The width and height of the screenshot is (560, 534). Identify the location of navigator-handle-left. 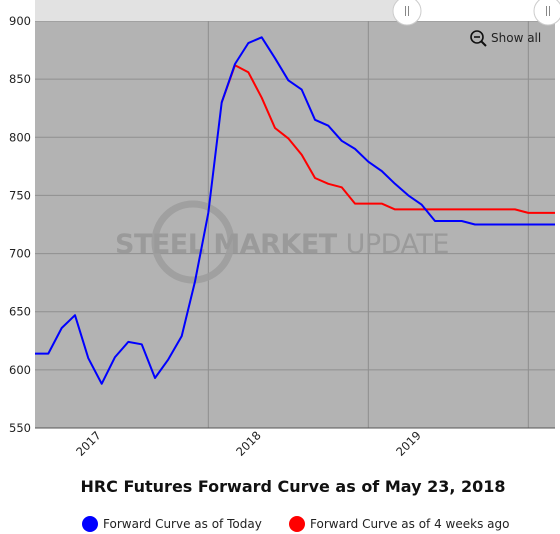
(407, 13).